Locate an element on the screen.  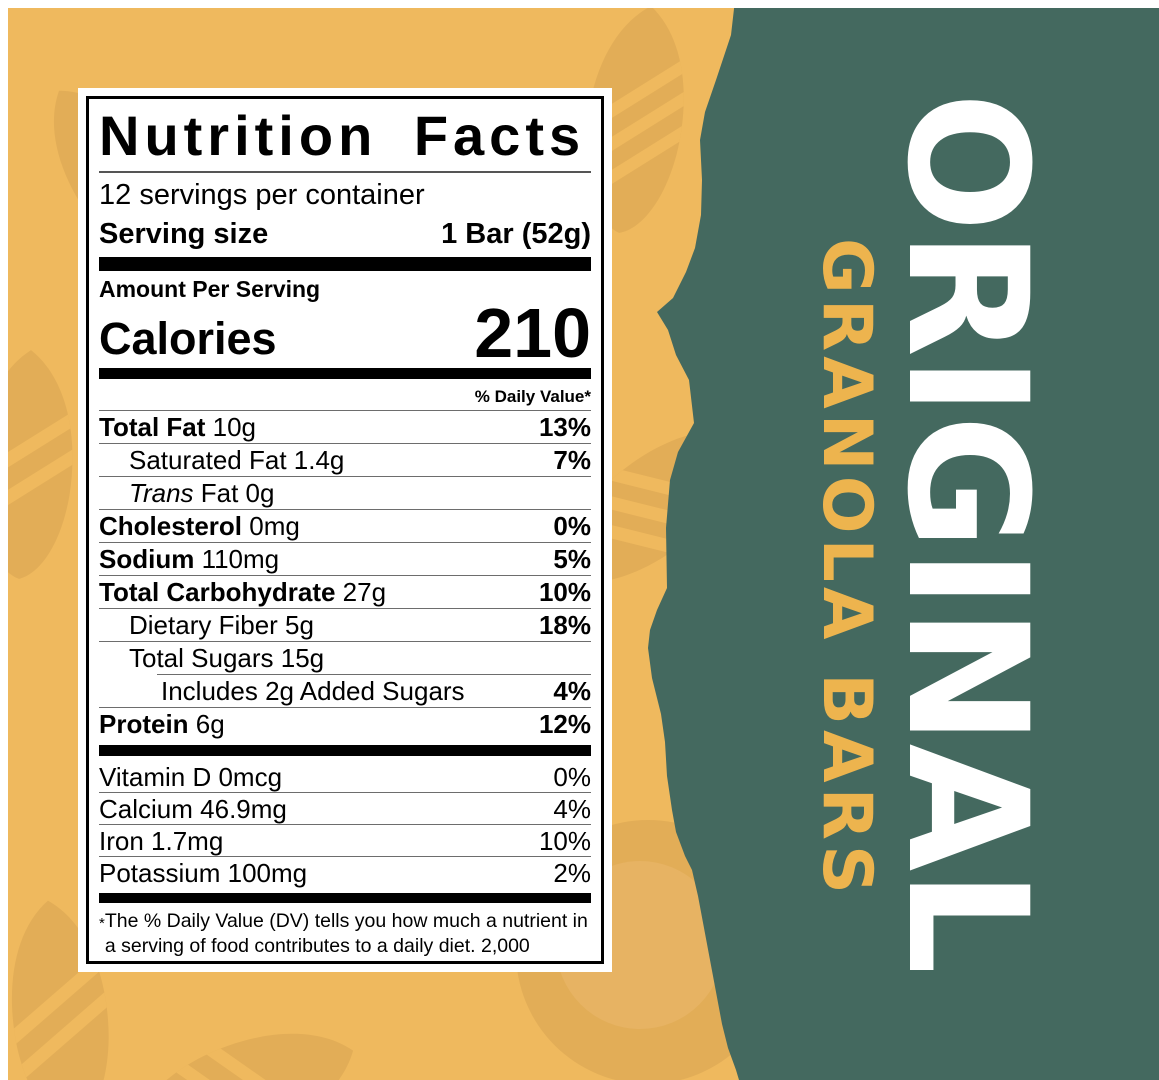
nutrient-row: Saturated Fat 1.4g 7% is located at coordinates (345, 460).